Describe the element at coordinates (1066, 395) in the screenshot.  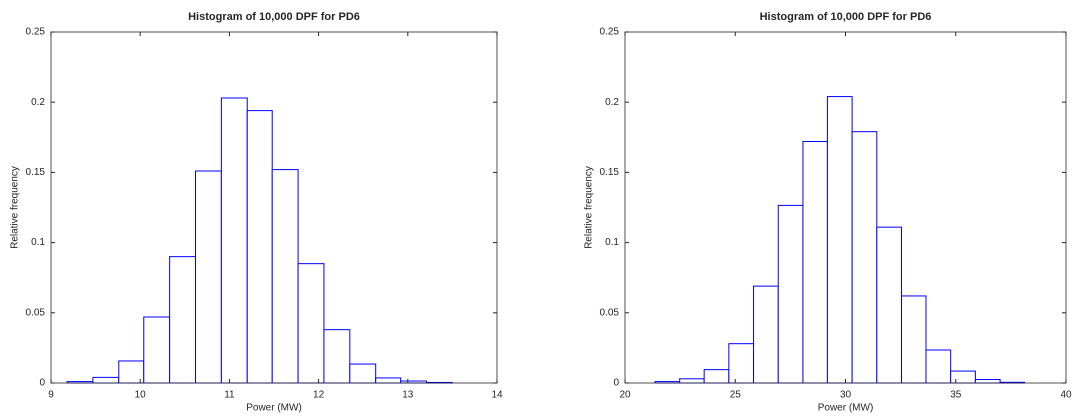
I see `x-tick-label: 40` at that location.